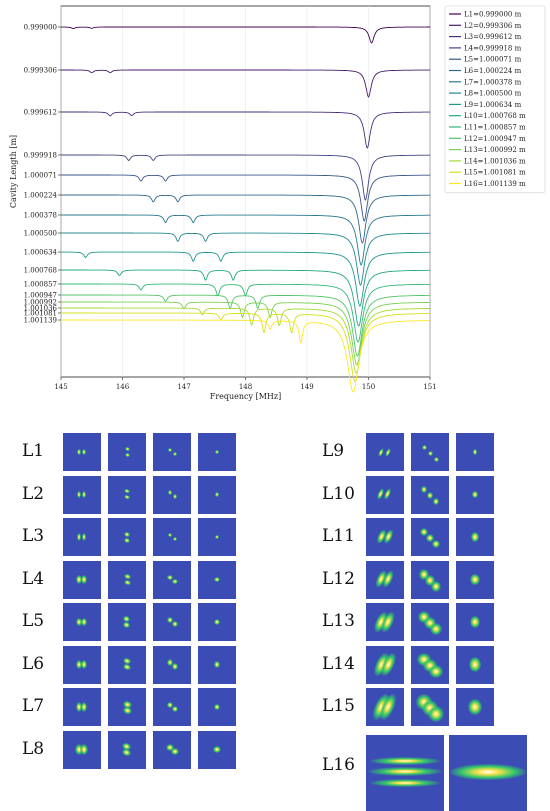 Image resolution: width=550 pixels, height=811 pixels. I want to click on y-tick-label: 0.999918, so click(40, 156).